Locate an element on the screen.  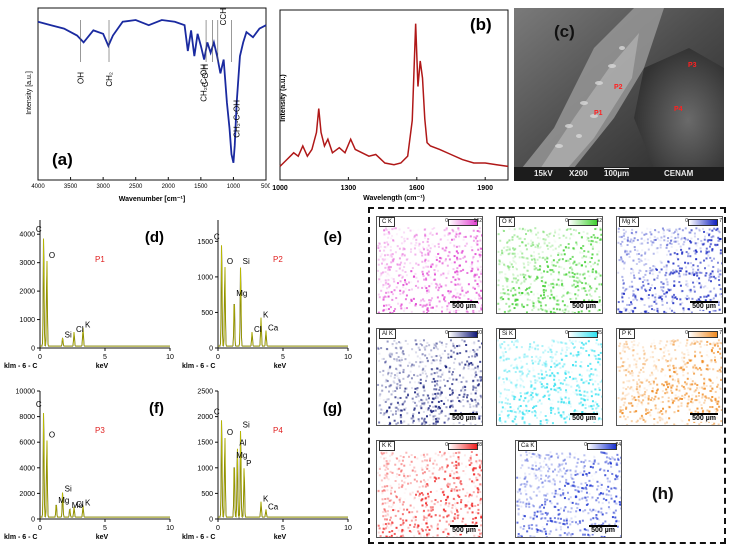
sem-point-p1: P1 is located at coordinates (598, 113).